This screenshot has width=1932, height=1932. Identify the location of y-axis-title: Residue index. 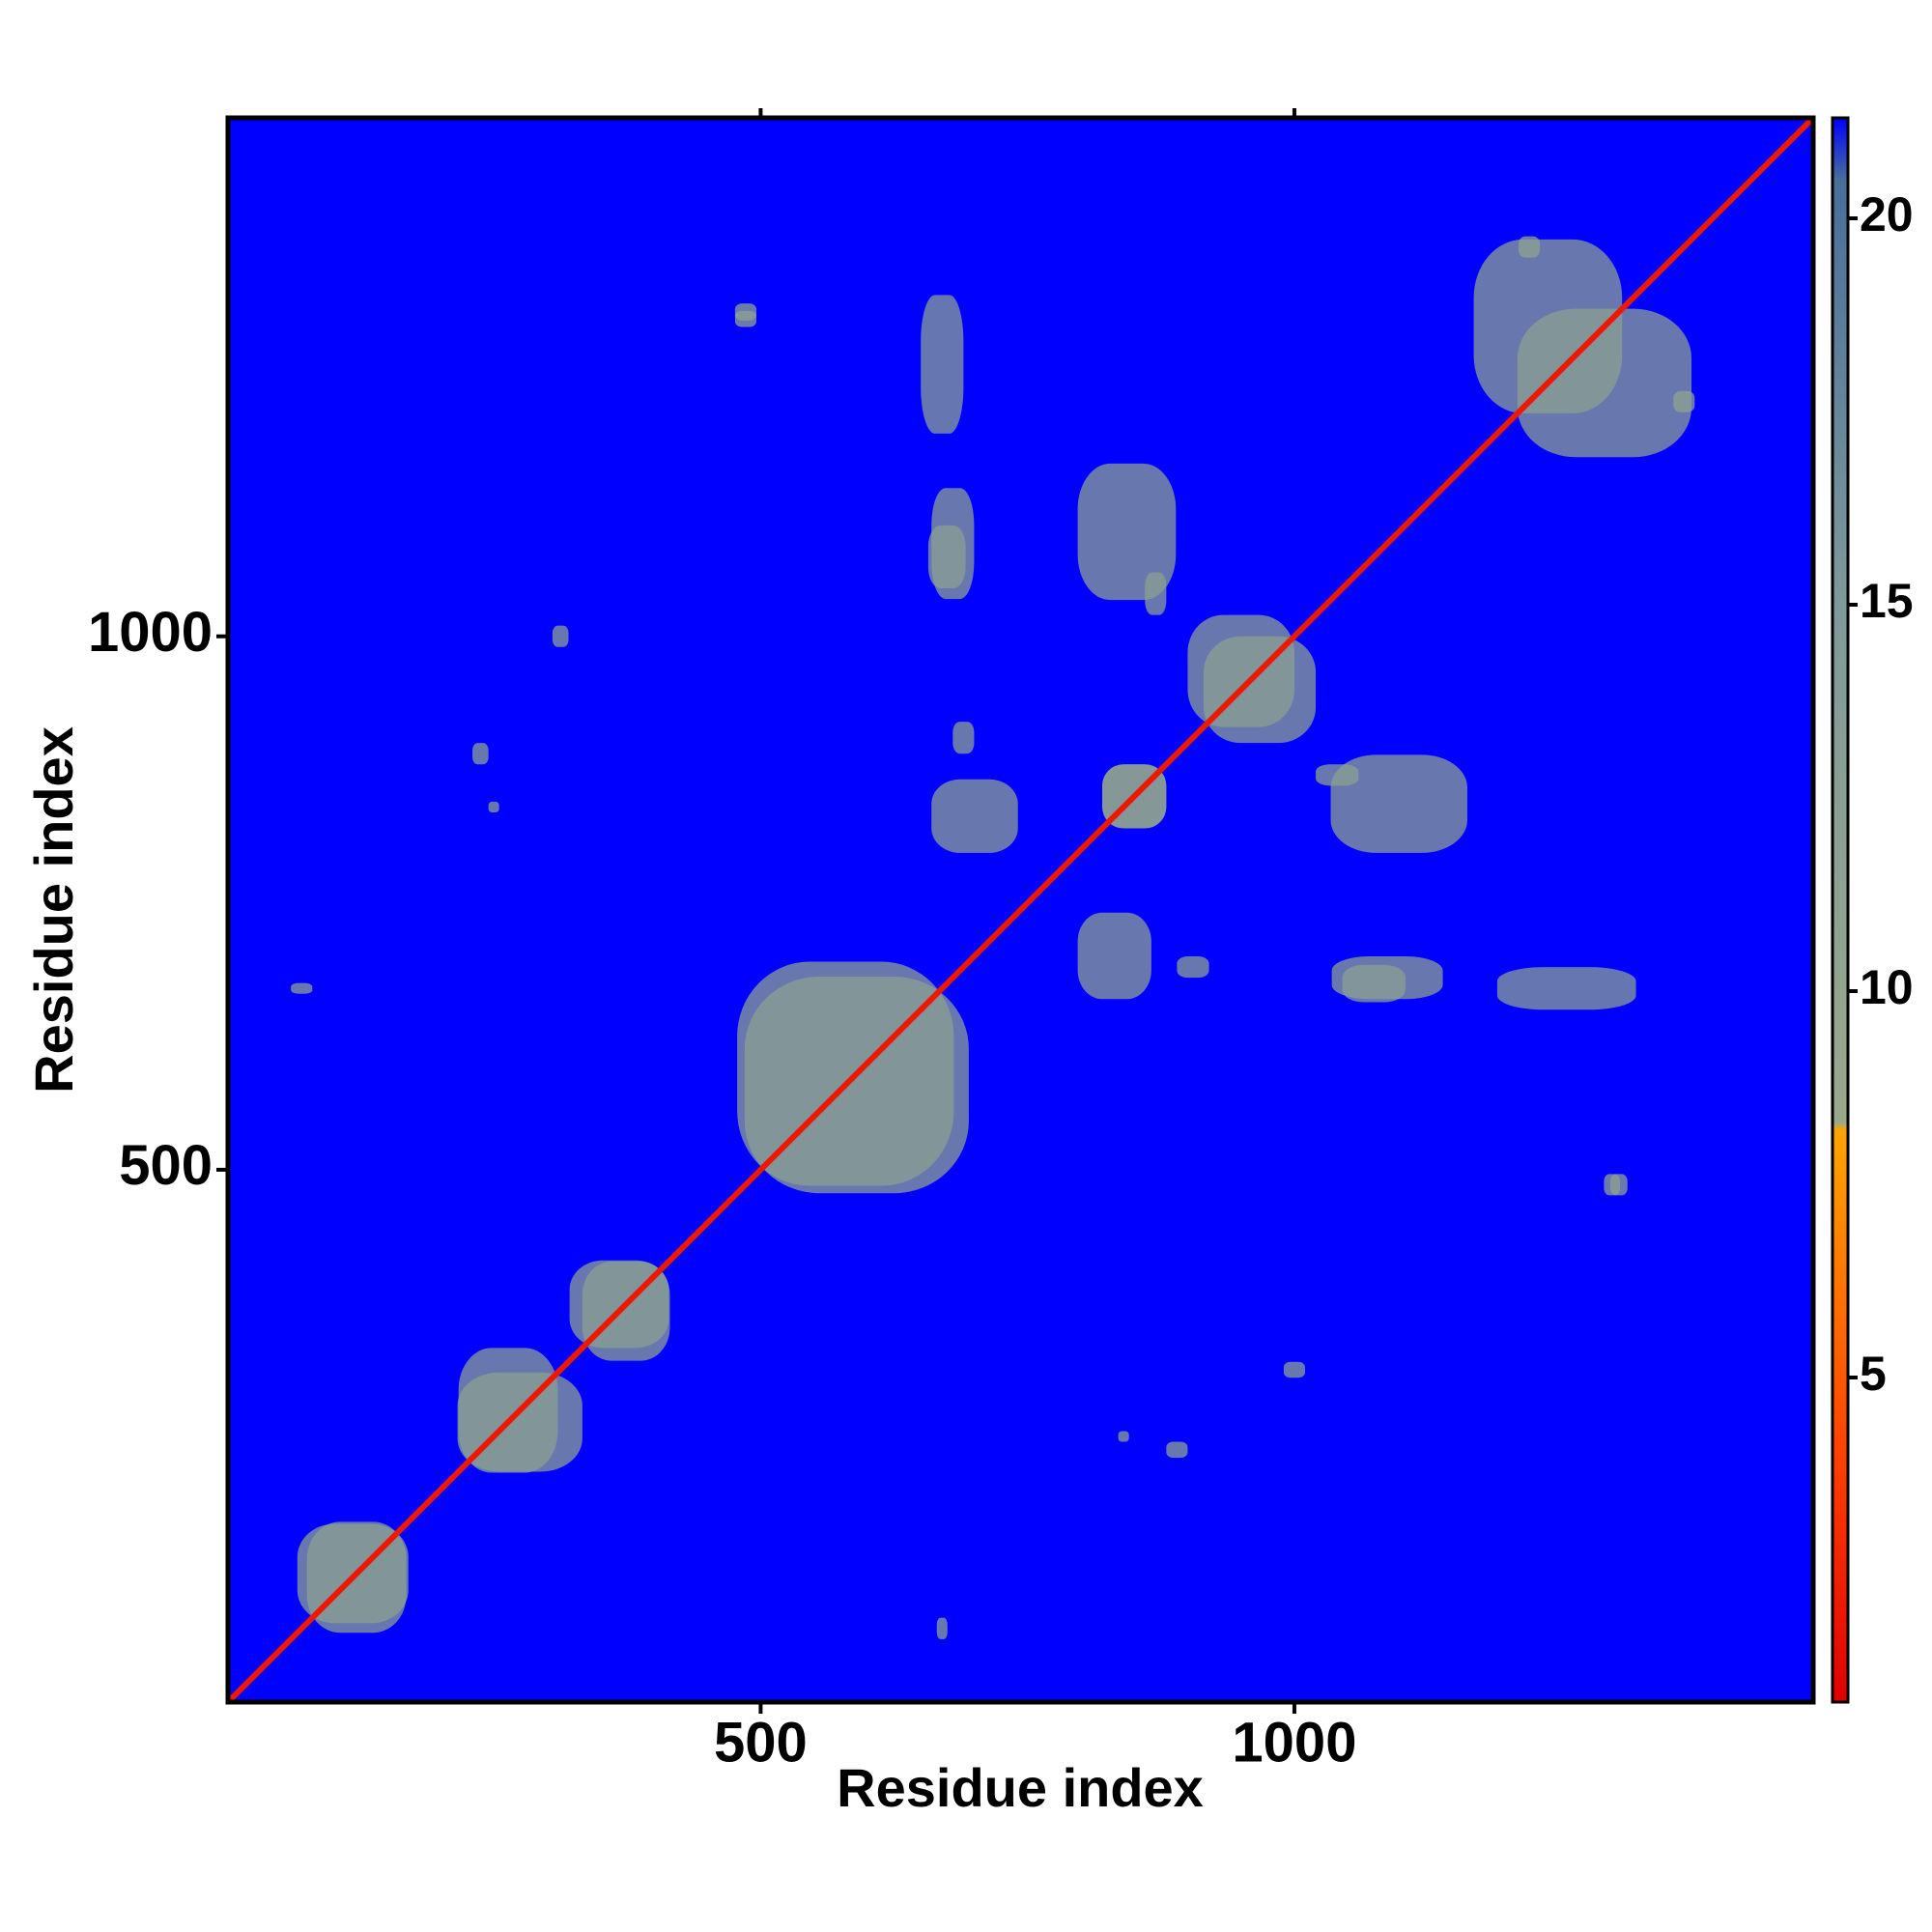
(53, 910).